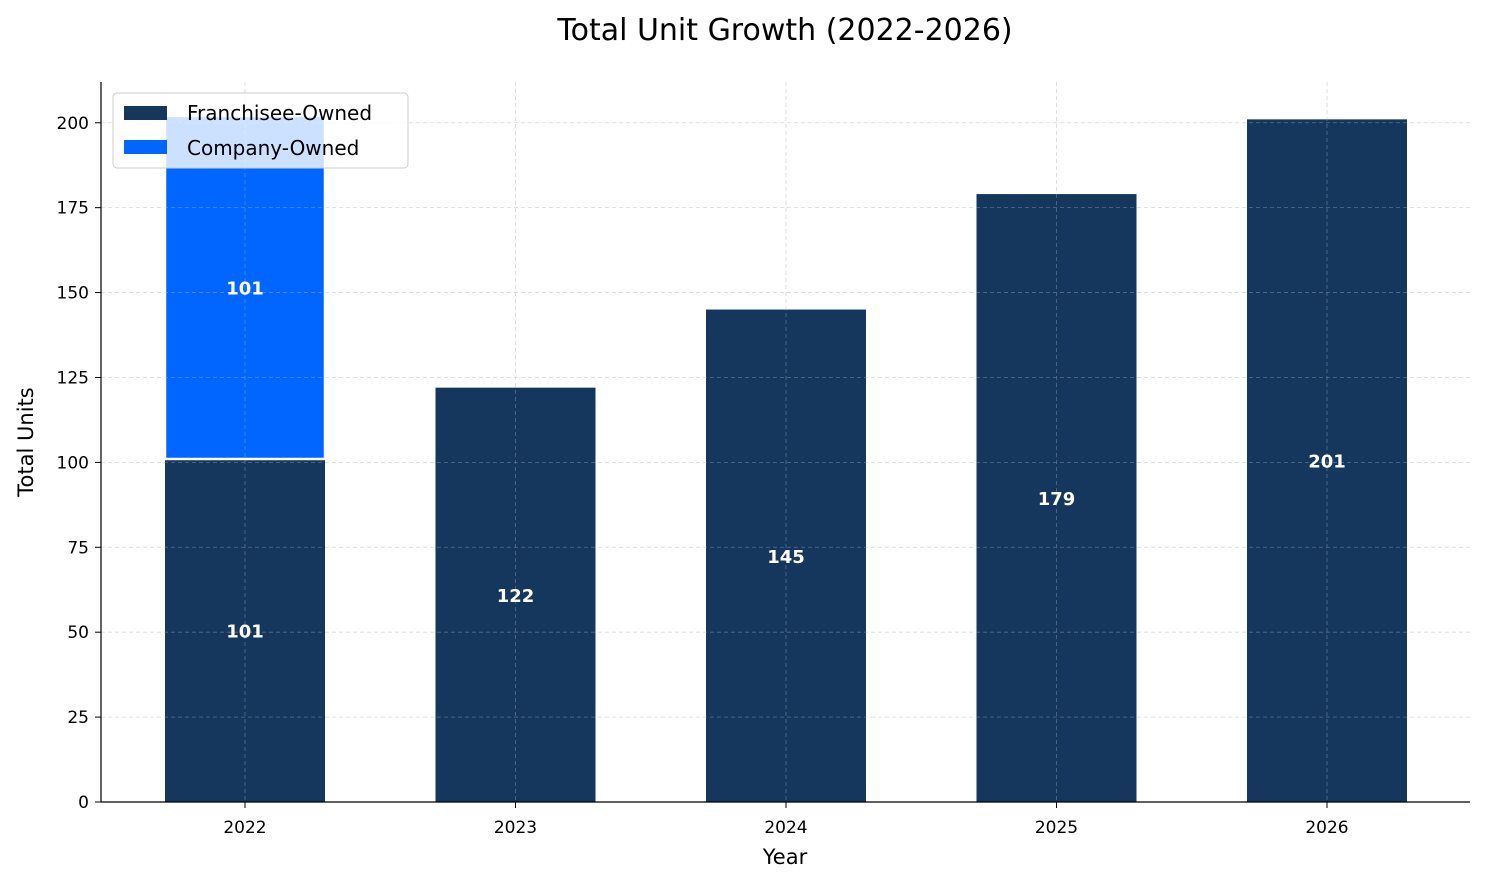 The width and height of the screenshot is (1485, 884). What do you see at coordinates (785, 828) in the screenshot?
I see `x-tick-label: 2024` at bounding box center [785, 828].